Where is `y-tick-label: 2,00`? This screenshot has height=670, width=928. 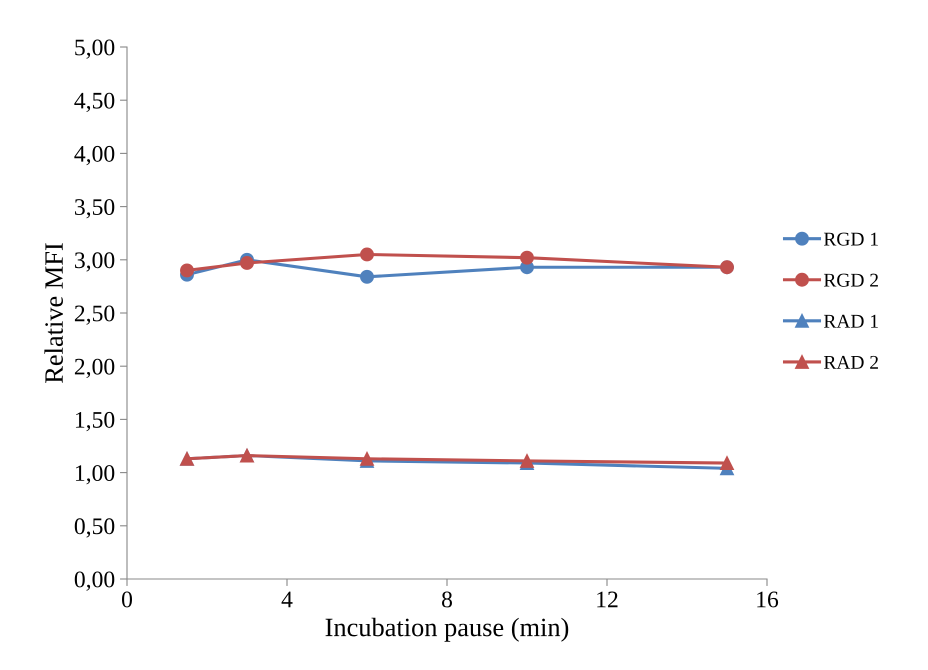 y-tick-label: 2,00 is located at coordinates (94, 368).